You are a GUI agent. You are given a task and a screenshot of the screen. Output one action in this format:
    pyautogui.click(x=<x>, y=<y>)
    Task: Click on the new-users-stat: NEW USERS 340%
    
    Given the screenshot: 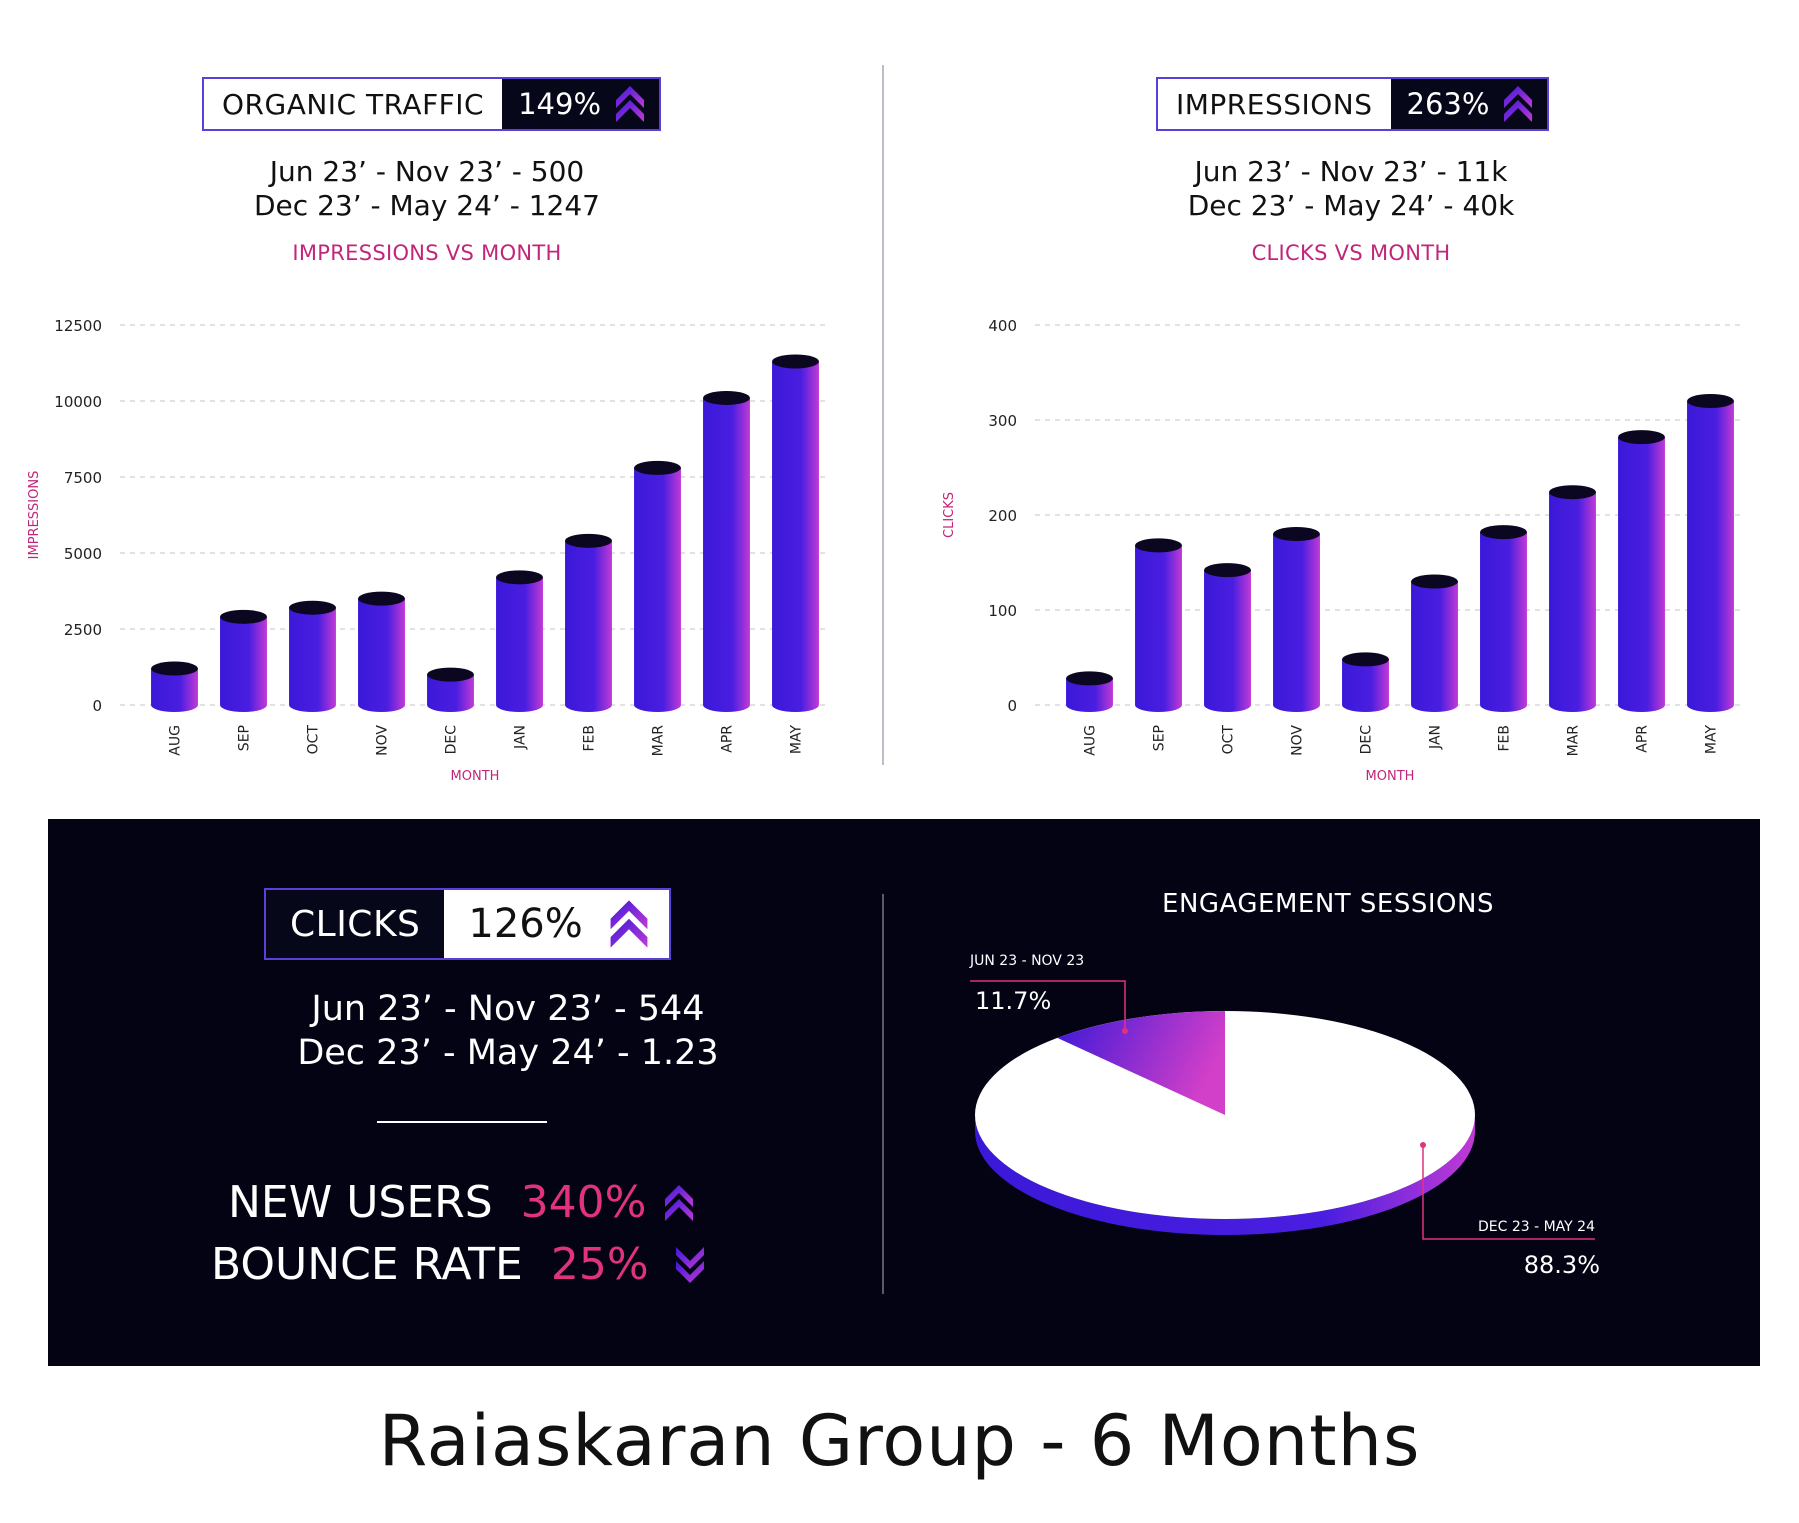 What is the action you would take?
    pyautogui.click(x=461, y=1202)
    